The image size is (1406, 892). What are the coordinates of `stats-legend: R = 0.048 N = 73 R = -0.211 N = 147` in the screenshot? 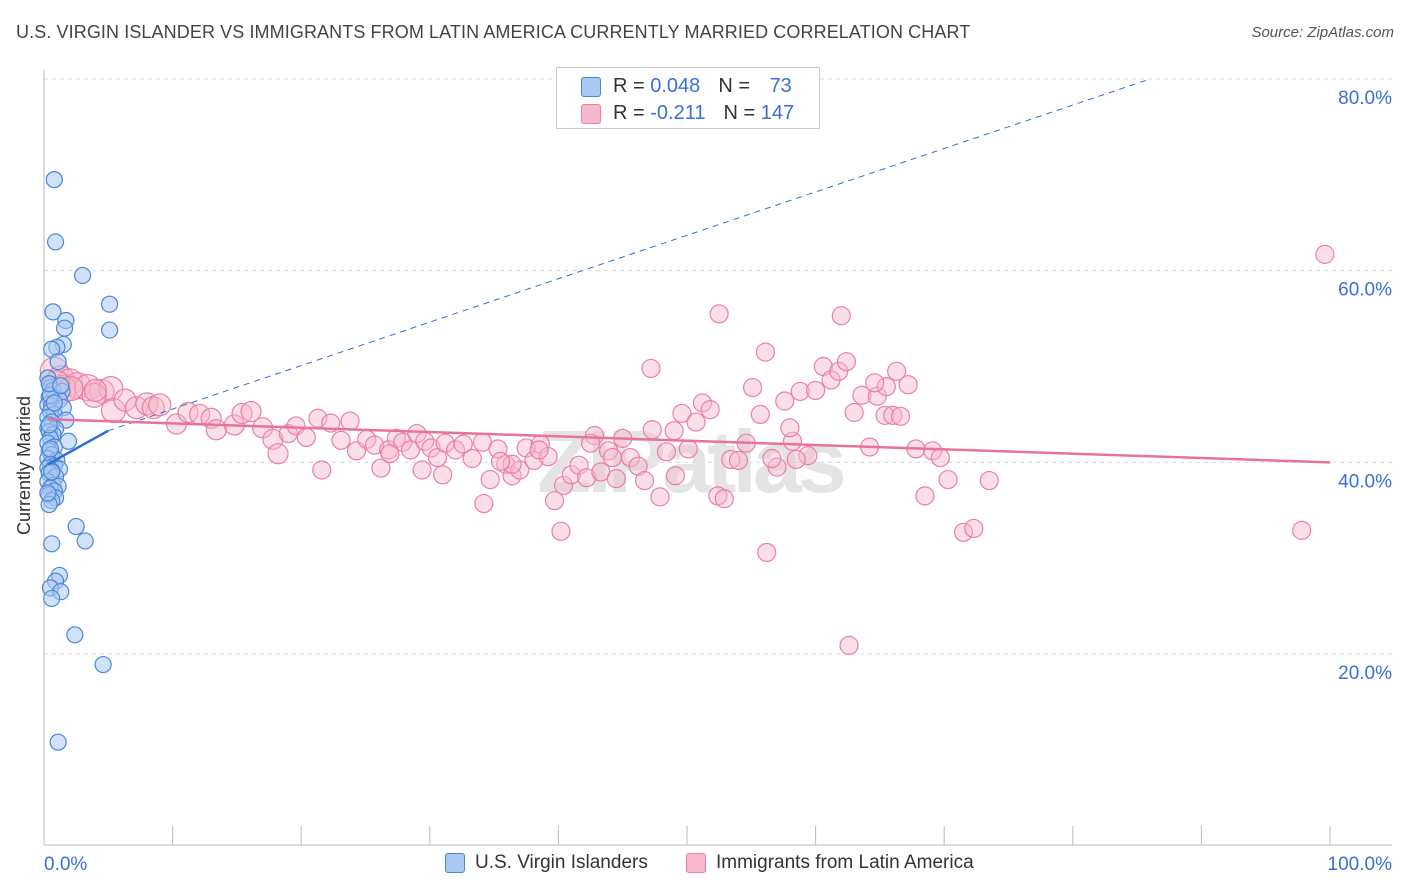 It's located at (688, 98).